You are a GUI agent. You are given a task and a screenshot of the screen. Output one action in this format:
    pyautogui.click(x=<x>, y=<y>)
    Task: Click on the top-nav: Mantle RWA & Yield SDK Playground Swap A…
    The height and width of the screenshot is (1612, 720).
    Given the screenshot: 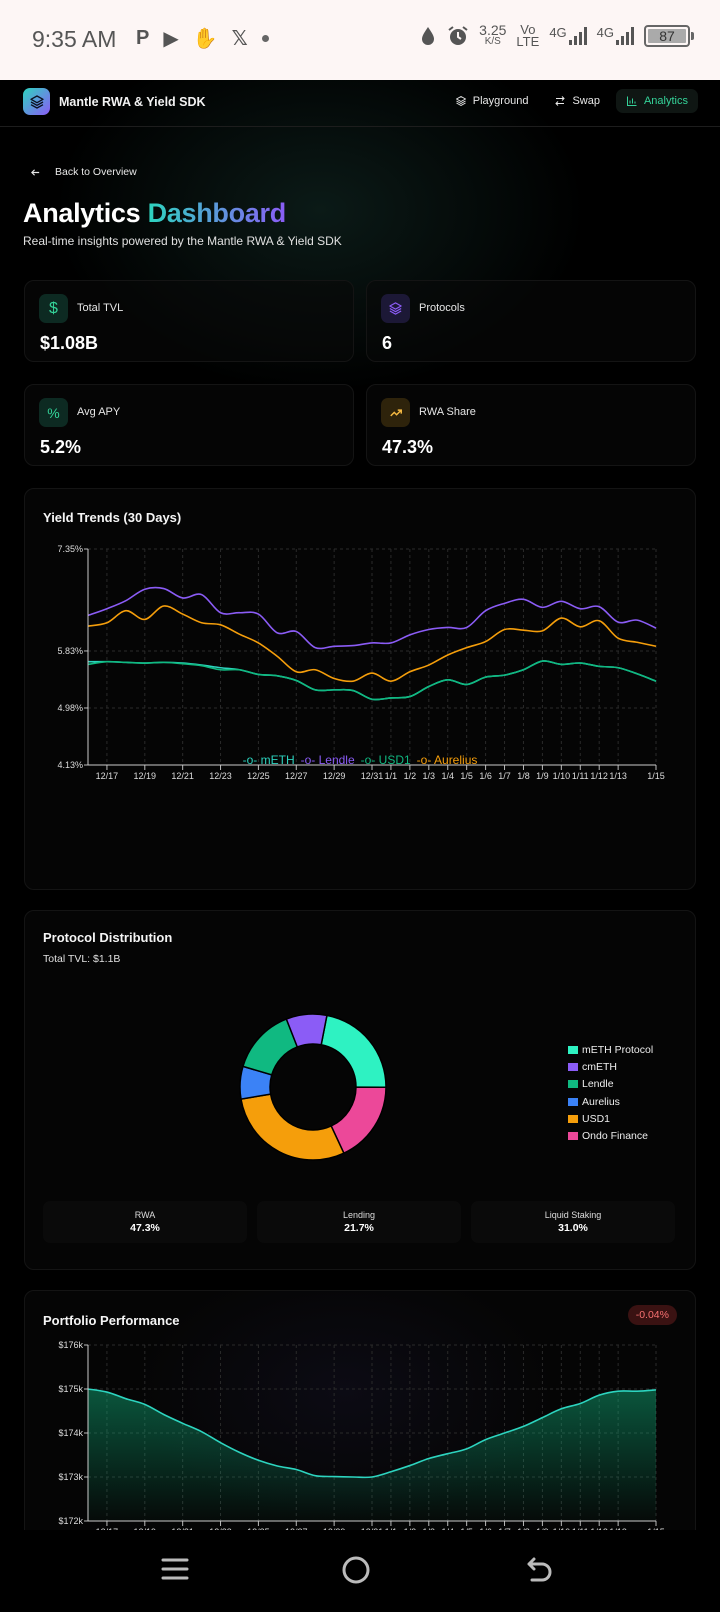 What is the action you would take?
    pyautogui.click(x=360, y=103)
    